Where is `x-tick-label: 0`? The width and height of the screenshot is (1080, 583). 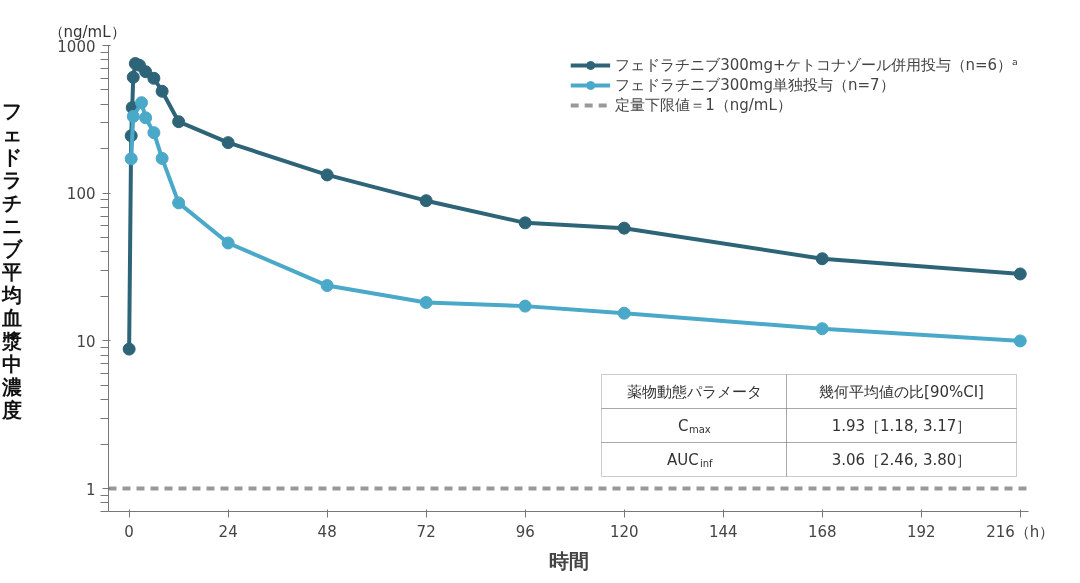 x-tick-label: 0 is located at coordinates (129, 531).